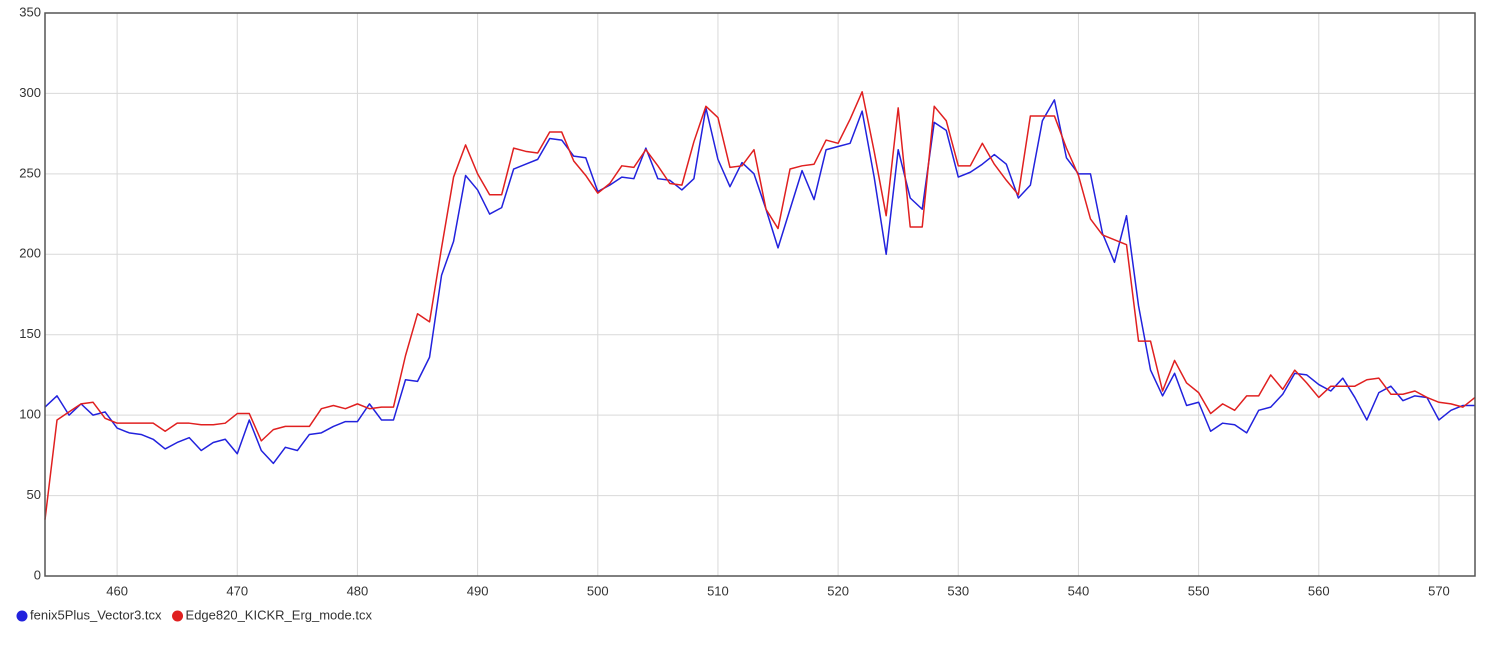  What do you see at coordinates (279, 614) in the screenshot?
I see `legend-label: Edge820_KICKR_Erg_mode.tcx` at bounding box center [279, 614].